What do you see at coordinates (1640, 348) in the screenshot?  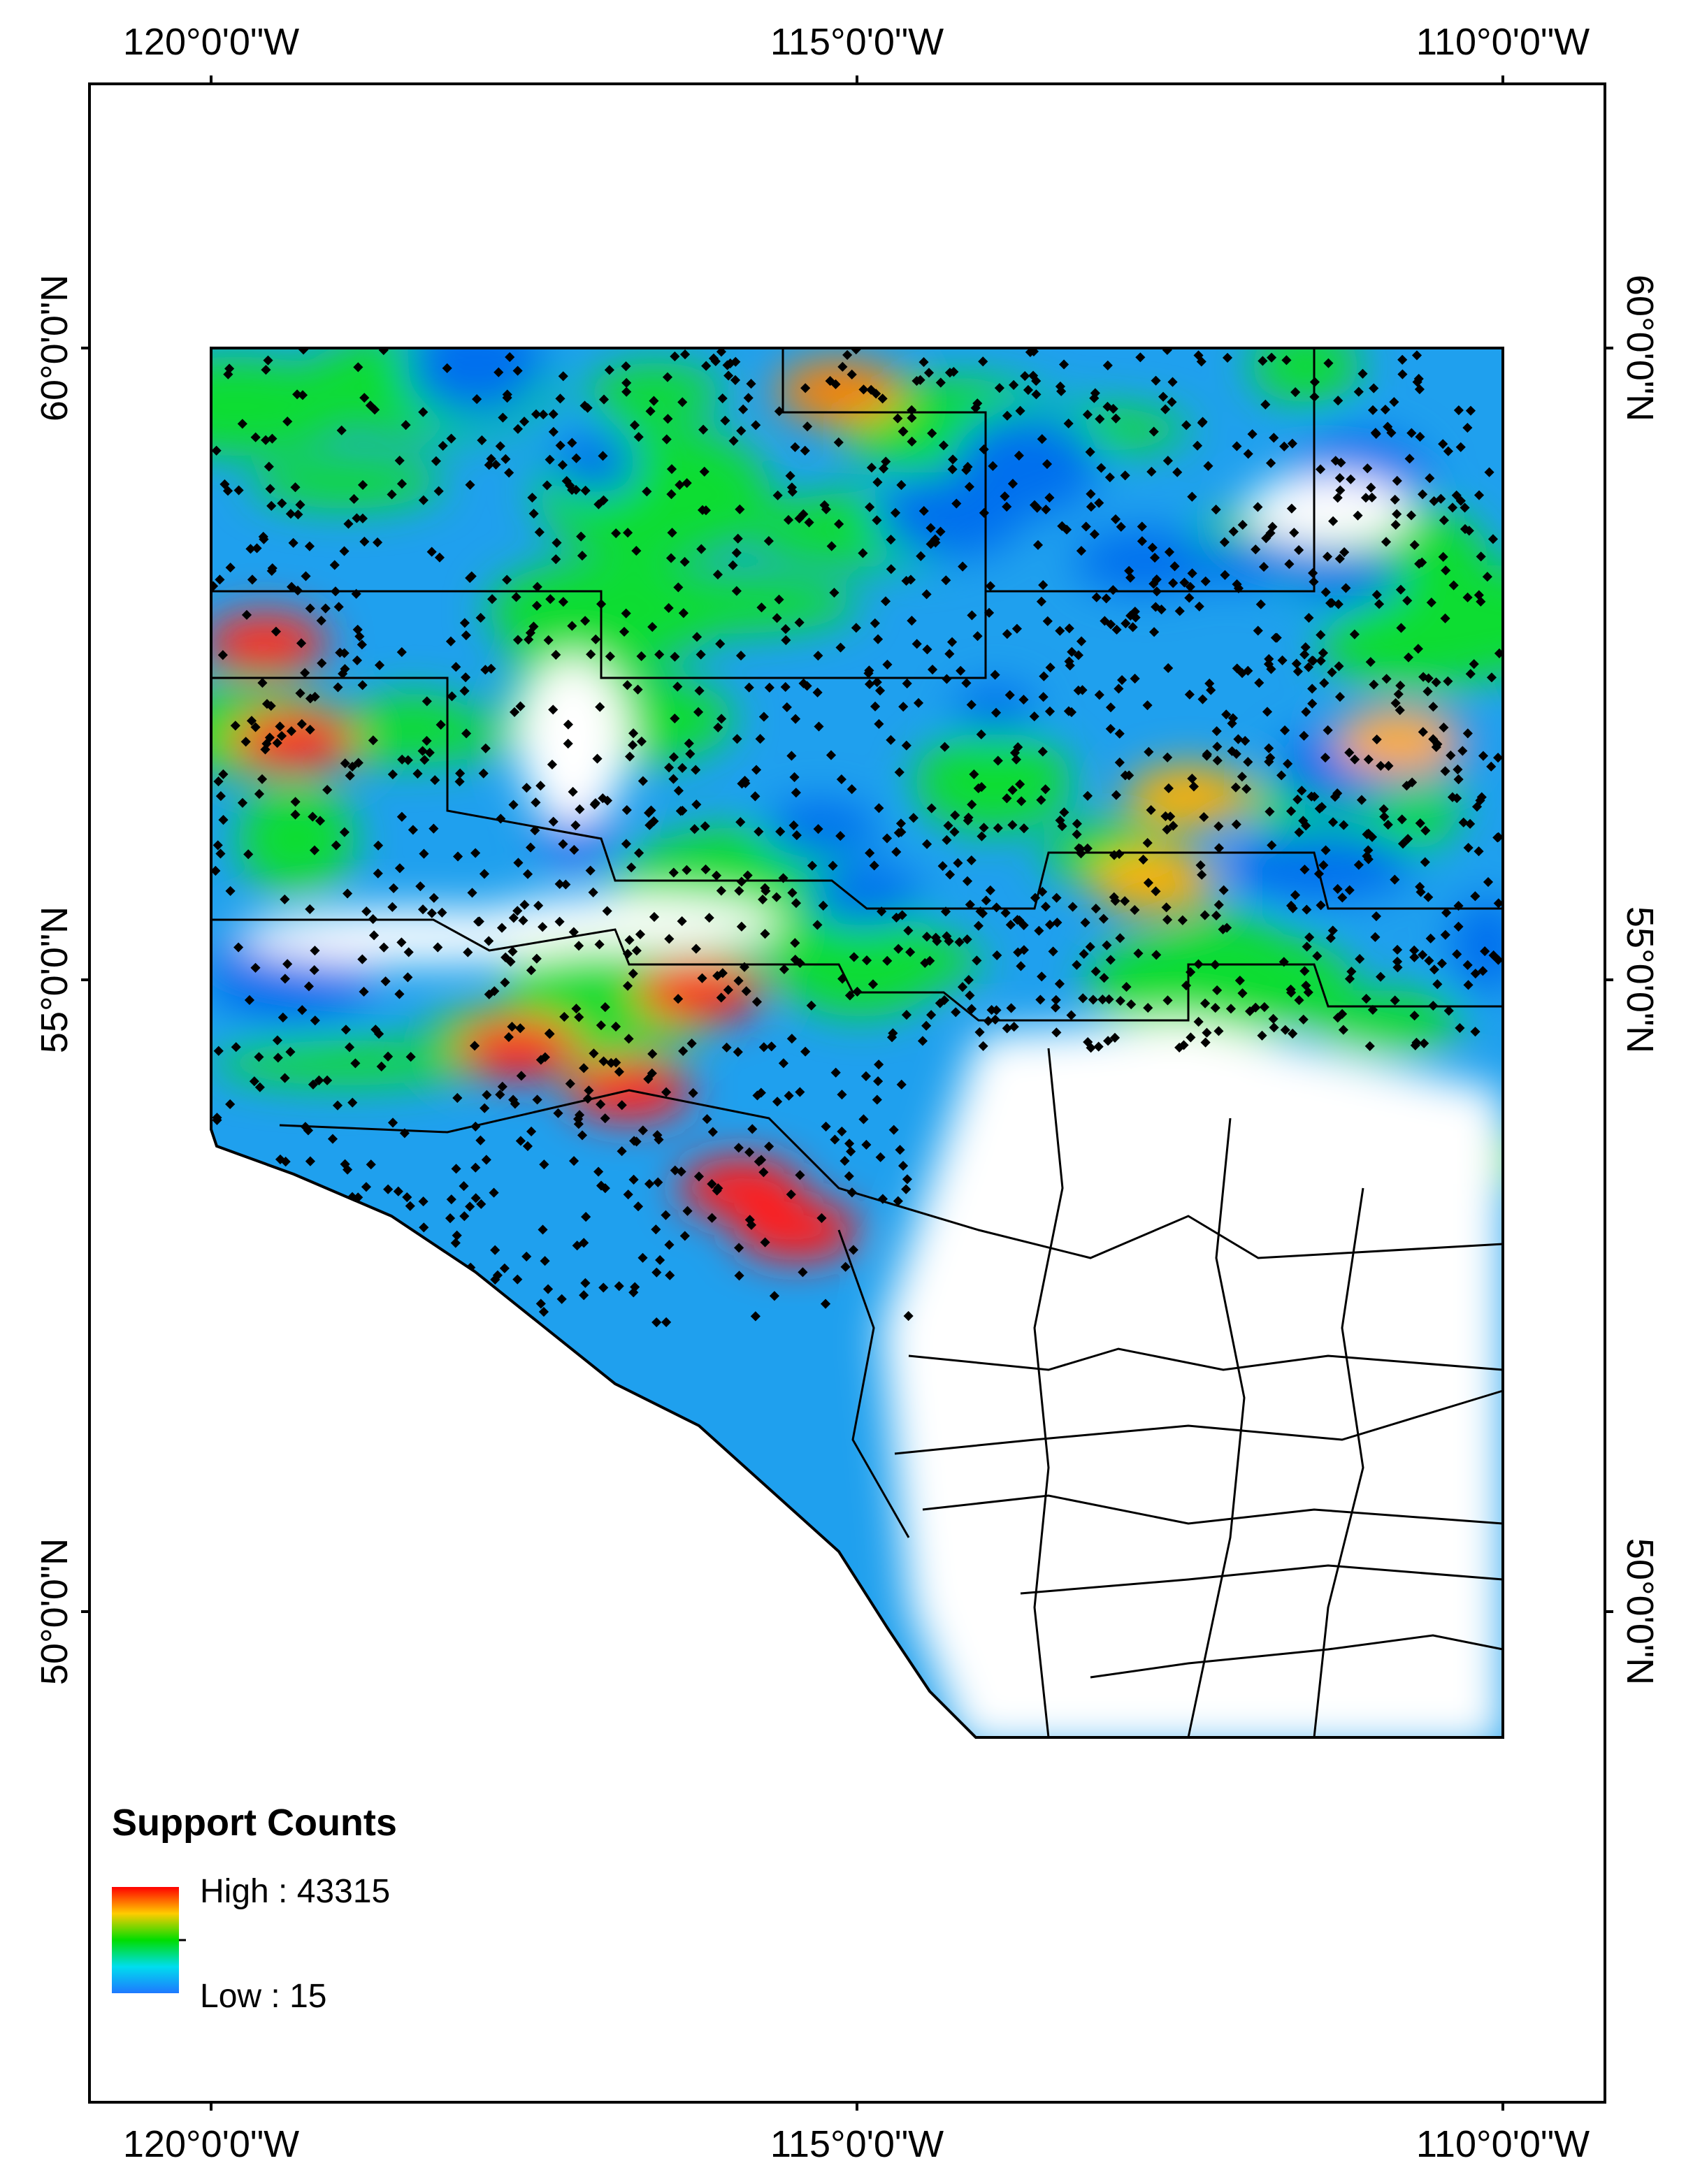 I see `latitude-label: 60°0'0"N` at bounding box center [1640, 348].